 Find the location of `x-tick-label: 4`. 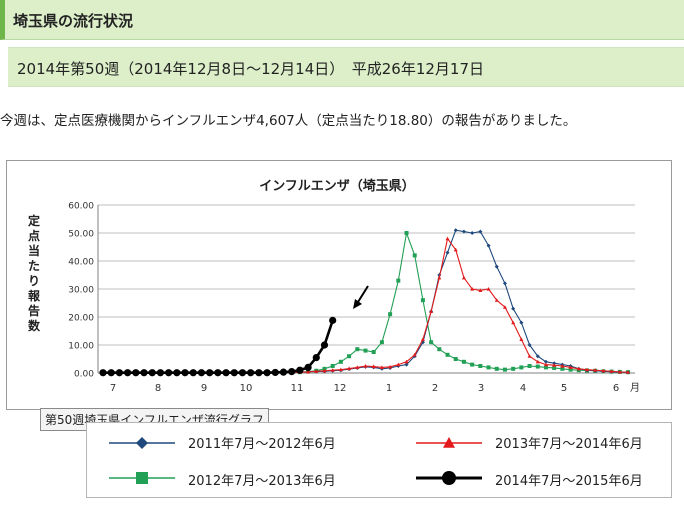

x-tick-label: 4 is located at coordinates (523, 388).